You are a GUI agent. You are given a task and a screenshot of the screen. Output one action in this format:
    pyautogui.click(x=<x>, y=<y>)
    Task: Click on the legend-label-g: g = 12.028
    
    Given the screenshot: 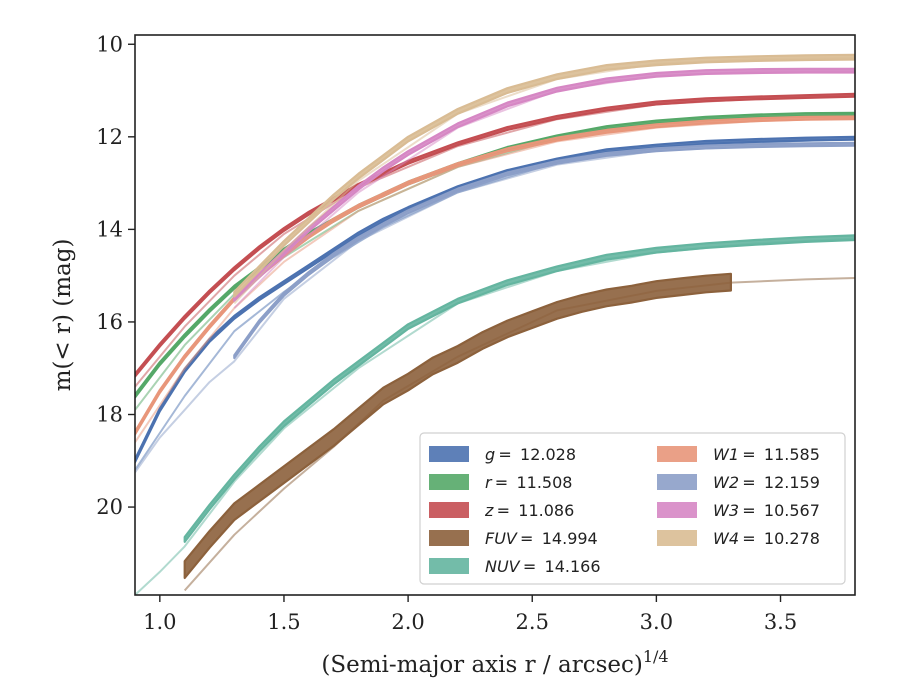 What is the action you would take?
    pyautogui.click(x=530, y=454)
    